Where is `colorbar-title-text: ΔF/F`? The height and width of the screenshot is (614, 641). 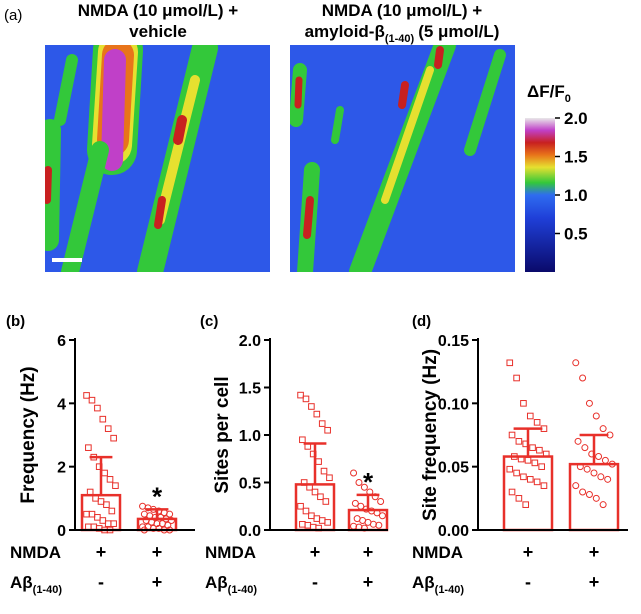 colorbar-title-text: ΔF/F is located at coordinates (546, 91).